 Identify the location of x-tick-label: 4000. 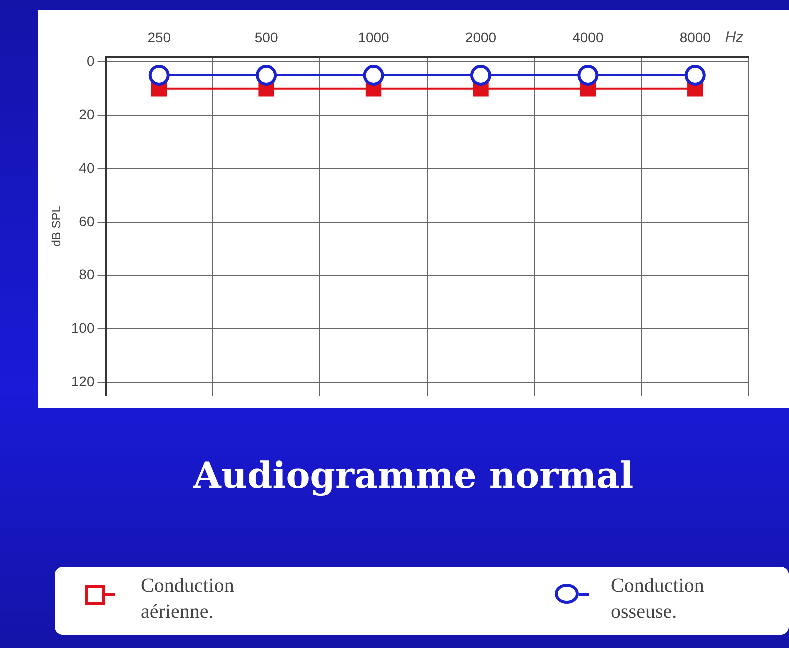
(588, 37).